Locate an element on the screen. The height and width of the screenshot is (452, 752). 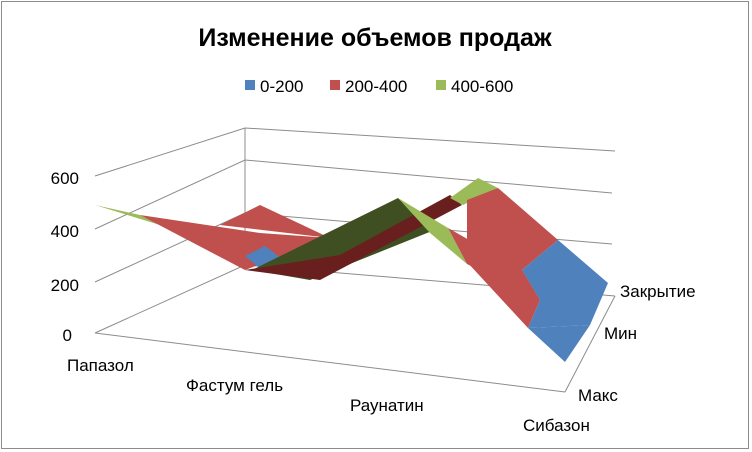
surface-patch-blue-front is located at coordinates (559, 343).